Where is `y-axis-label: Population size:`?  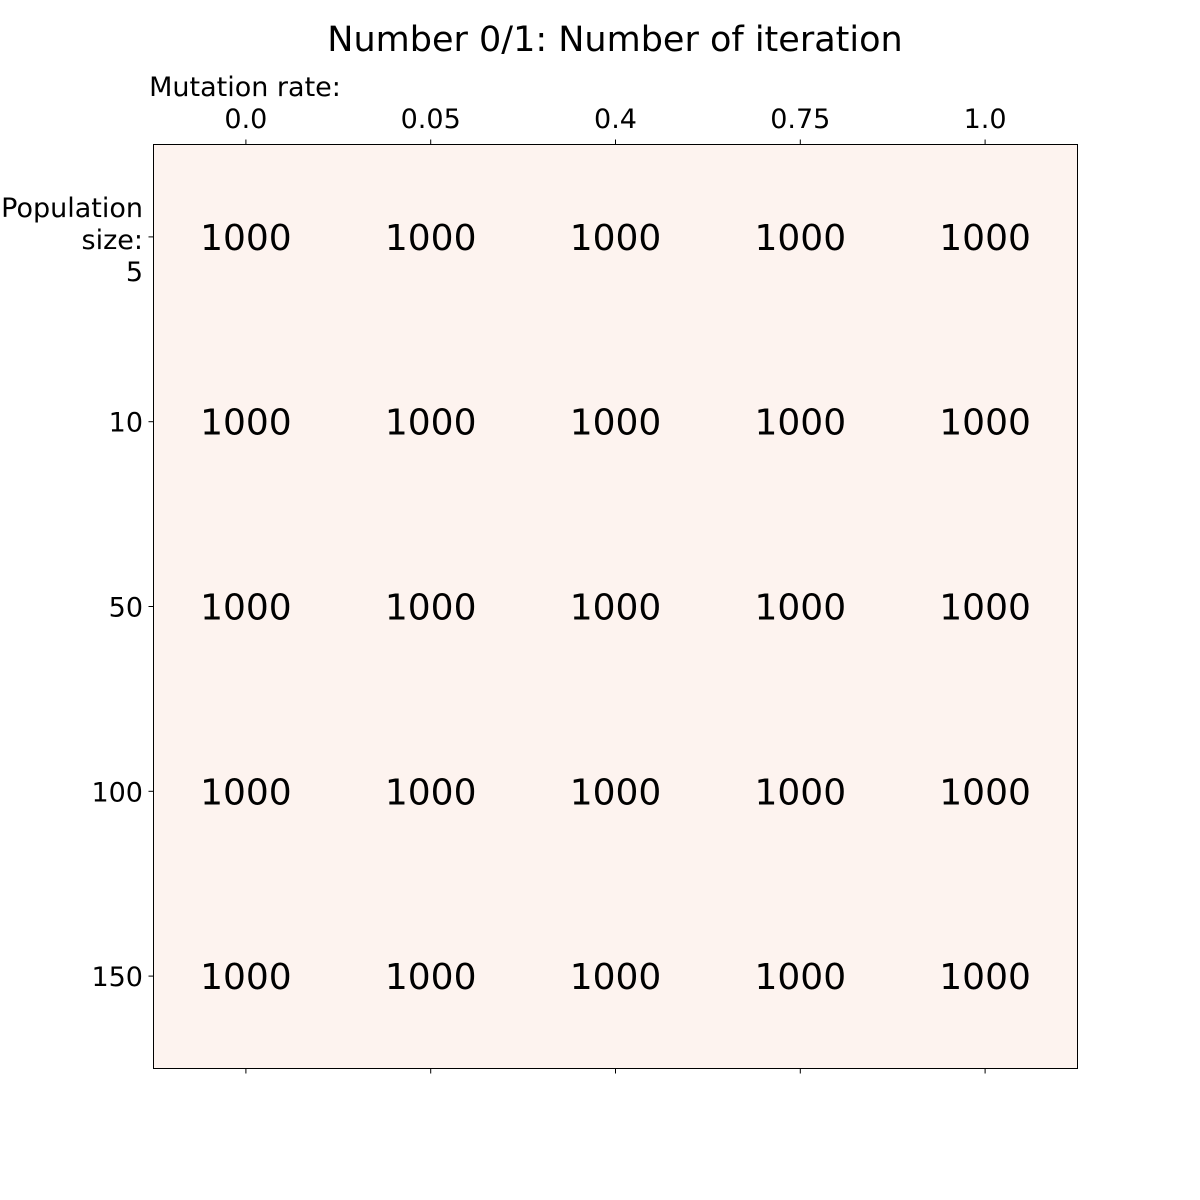
y-axis-label: Population size: is located at coordinates (72, 224).